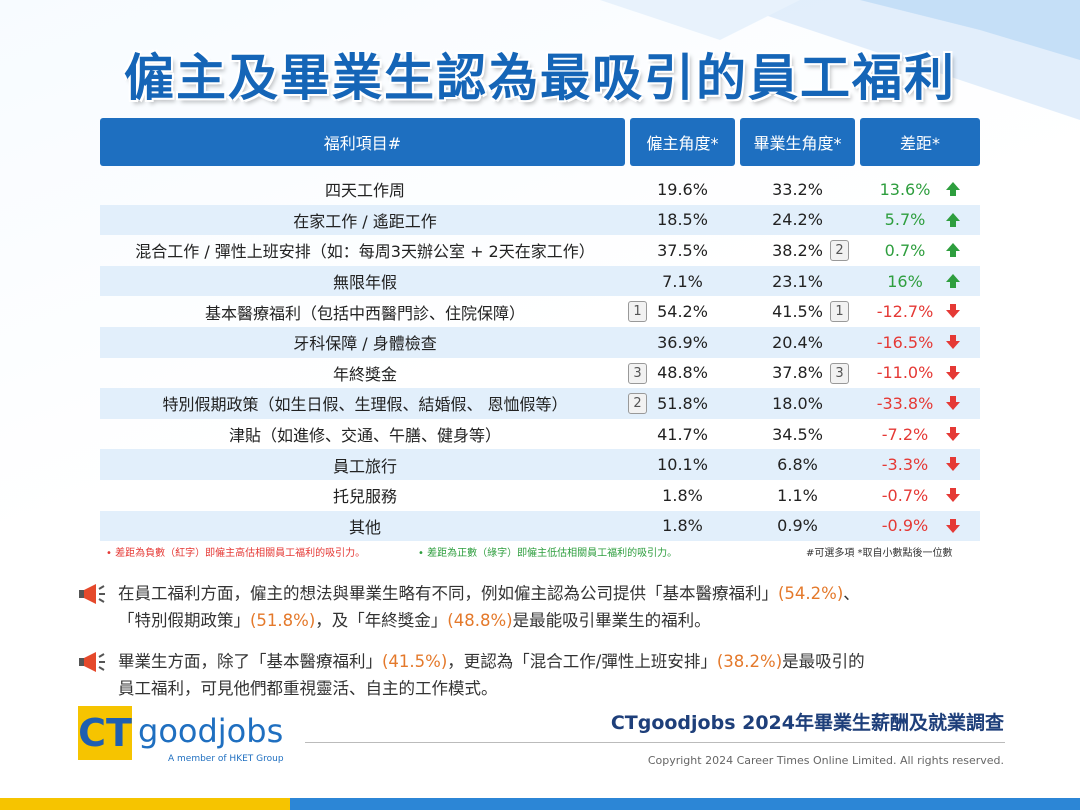 The width and height of the screenshot is (1080, 810). What do you see at coordinates (226, 759) in the screenshot?
I see `logo-tagline: A member of HKET Group` at bounding box center [226, 759].